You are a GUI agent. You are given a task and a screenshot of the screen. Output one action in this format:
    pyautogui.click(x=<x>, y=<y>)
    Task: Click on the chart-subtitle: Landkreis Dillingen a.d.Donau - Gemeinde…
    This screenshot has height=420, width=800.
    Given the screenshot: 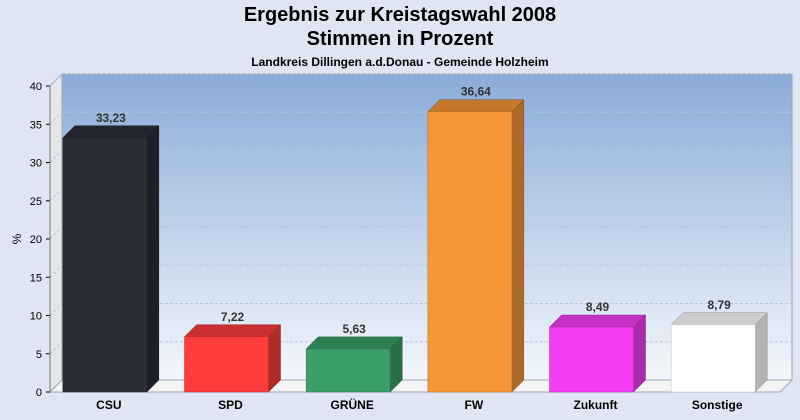 What is the action you would take?
    pyautogui.click(x=400, y=62)
    